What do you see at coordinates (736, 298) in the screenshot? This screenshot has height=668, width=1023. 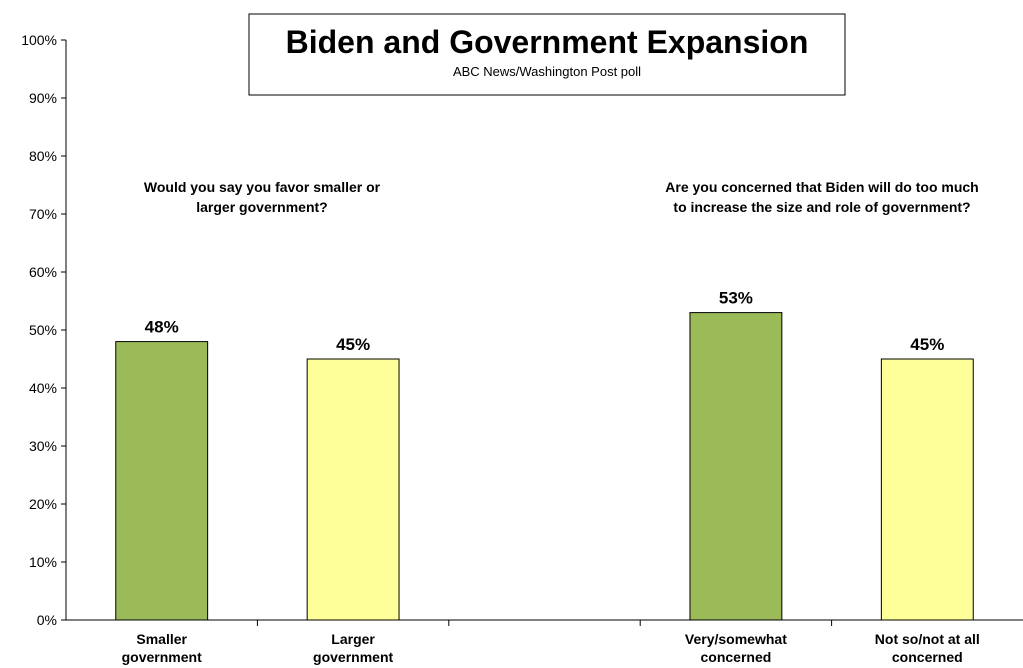 I see `bar-value-label: 53%` at bounding box center [736, 298].